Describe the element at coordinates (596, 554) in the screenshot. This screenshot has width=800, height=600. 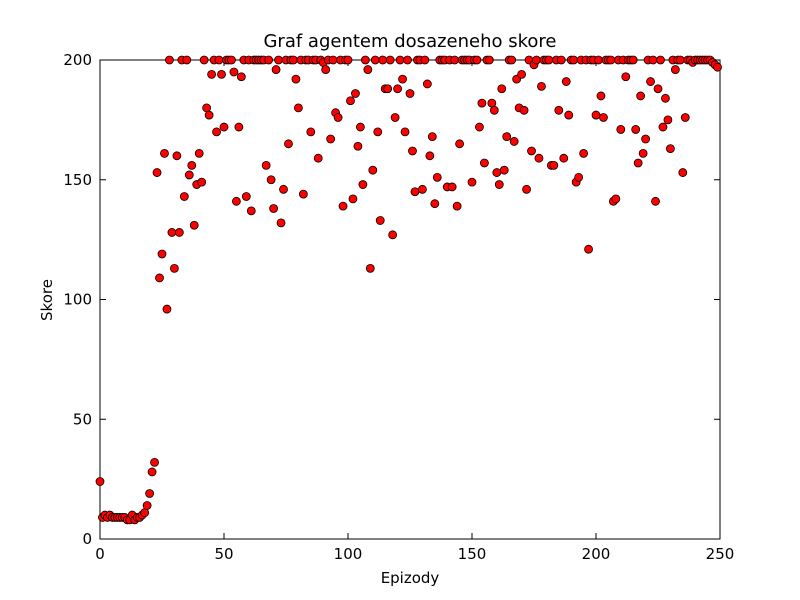
I see `x-tick-label: 200` at that location.